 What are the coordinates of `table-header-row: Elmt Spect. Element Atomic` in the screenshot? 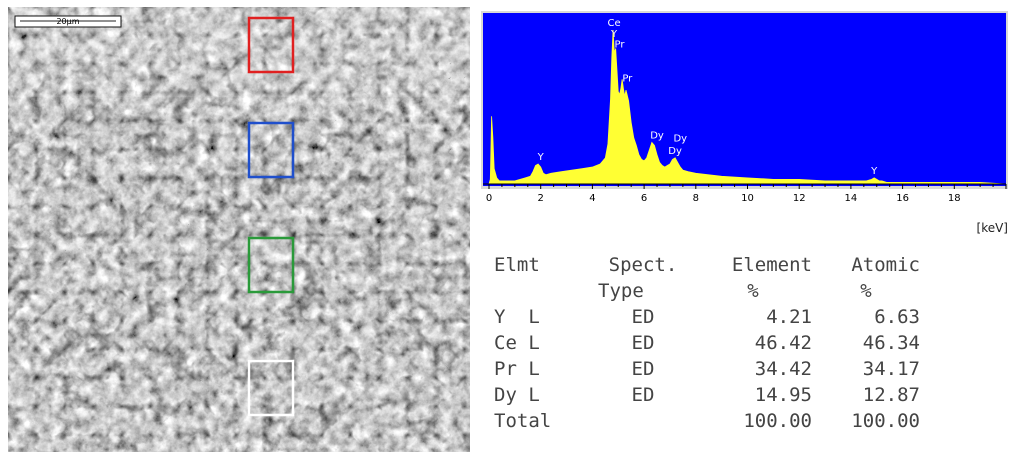 It's located at (707, 265).